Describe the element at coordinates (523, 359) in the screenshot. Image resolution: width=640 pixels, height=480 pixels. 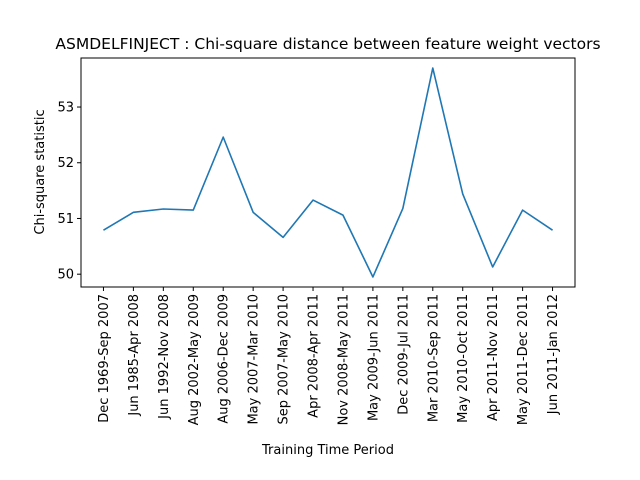
I see `x-tick-label: May 2011-Dec 2011` at that location.